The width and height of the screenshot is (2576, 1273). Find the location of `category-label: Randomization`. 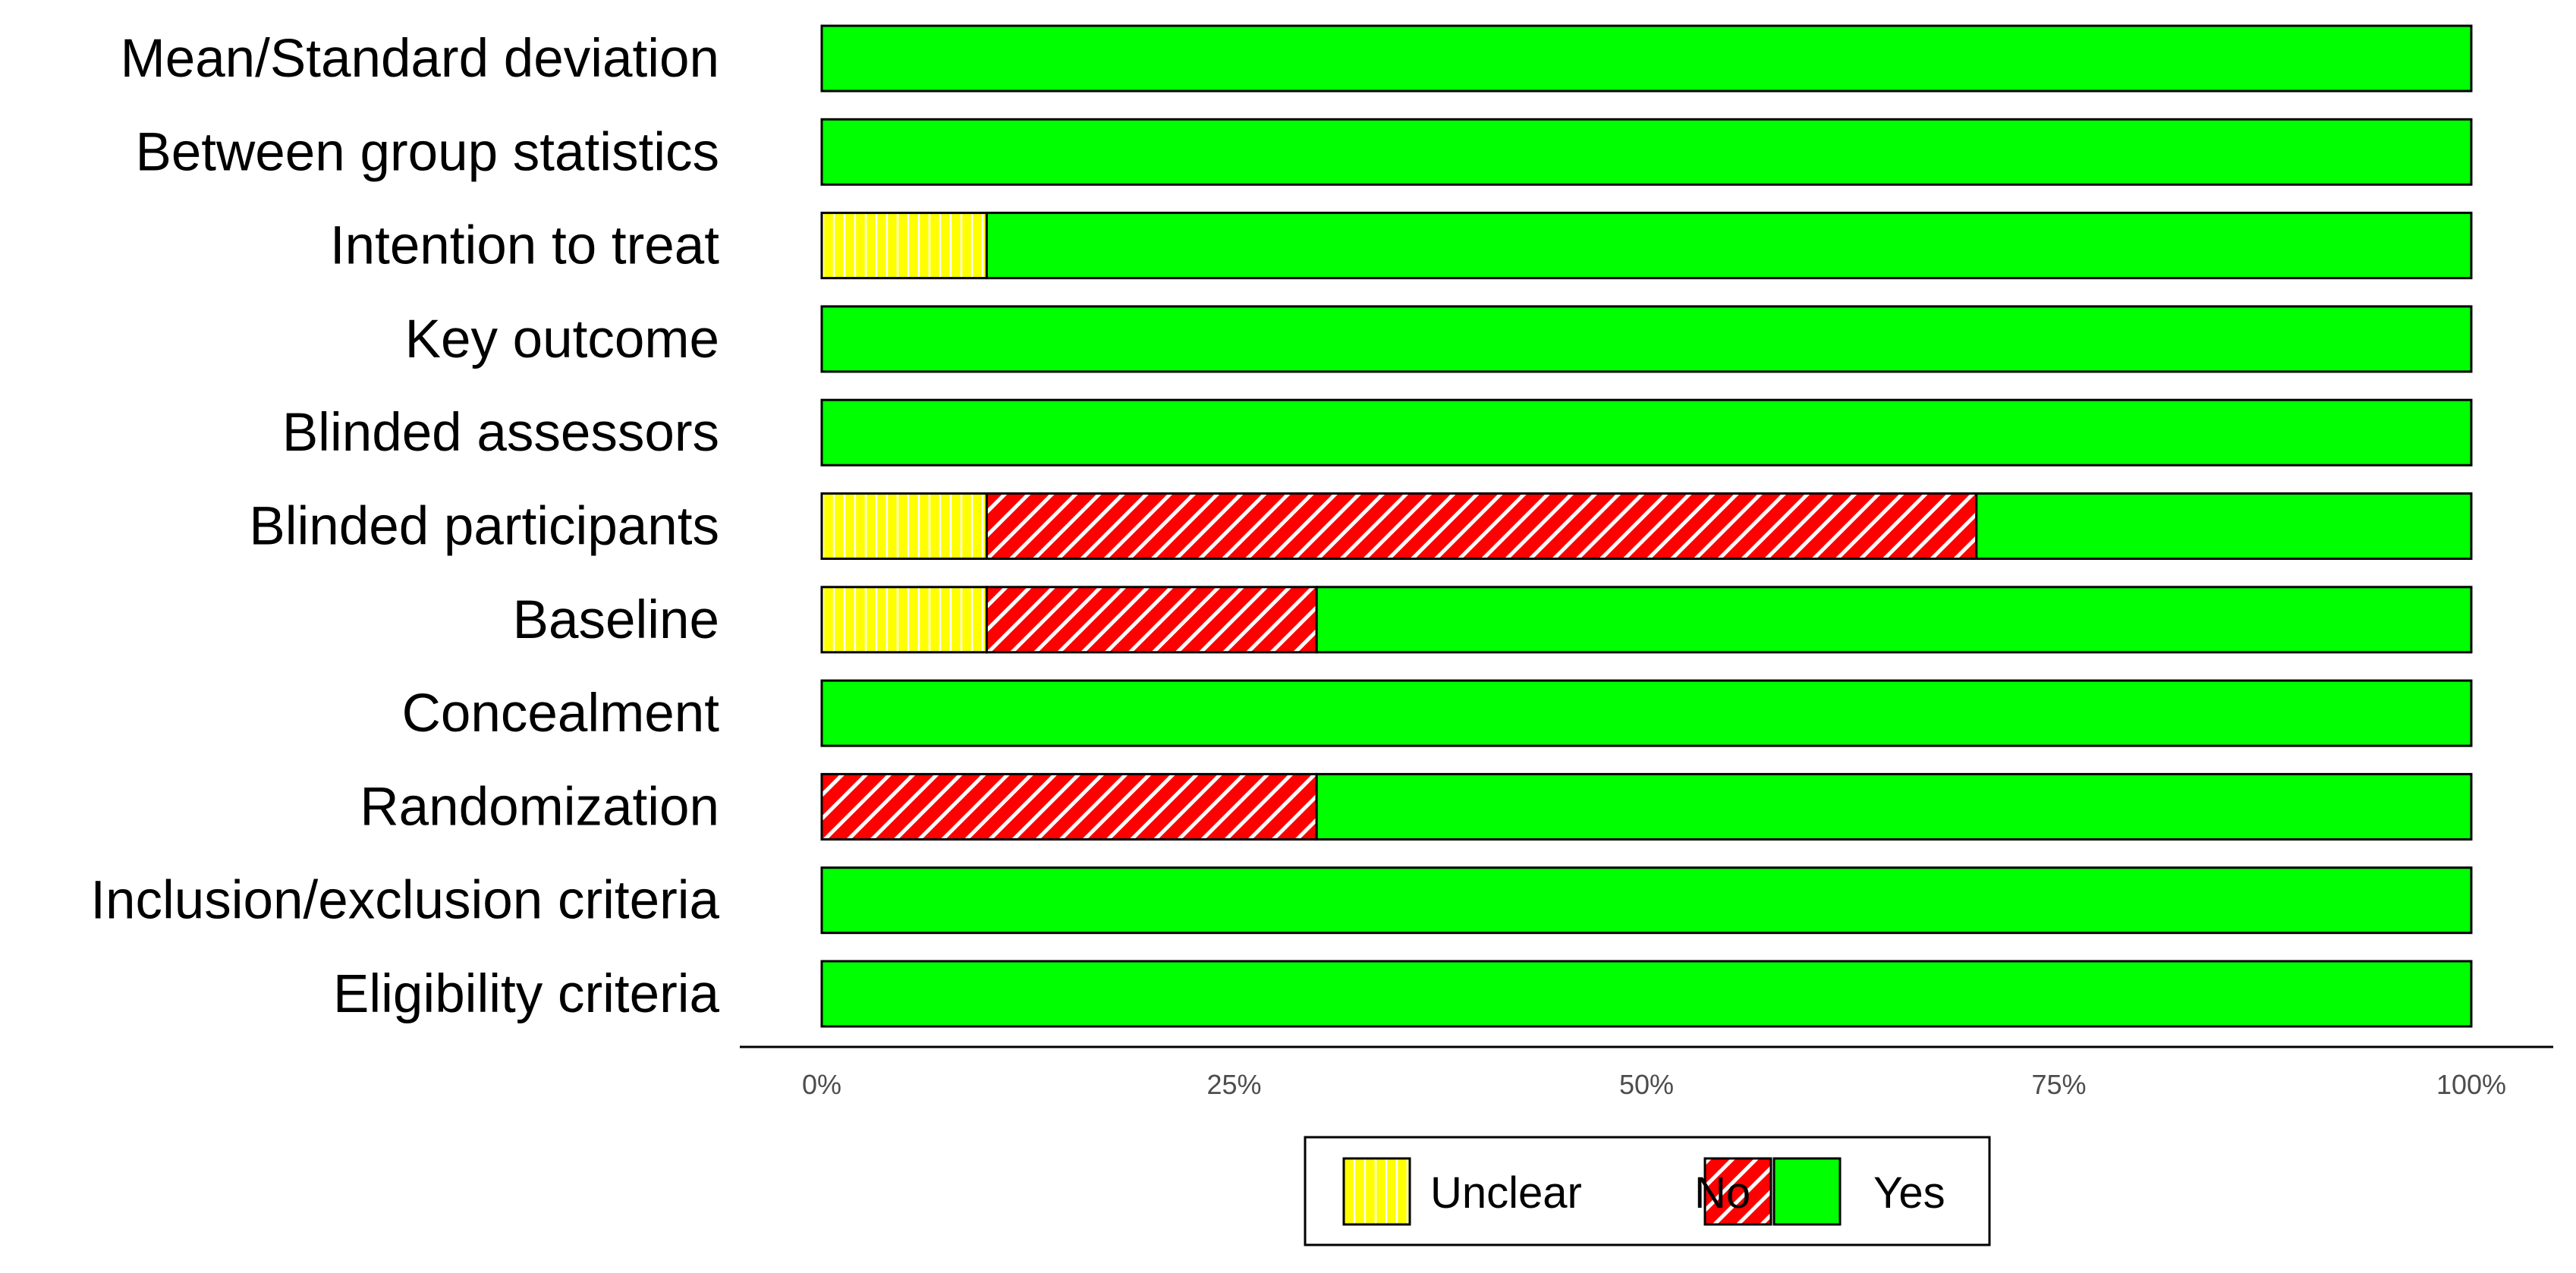

category-label: Randomization is located at coordinates (539, 807).